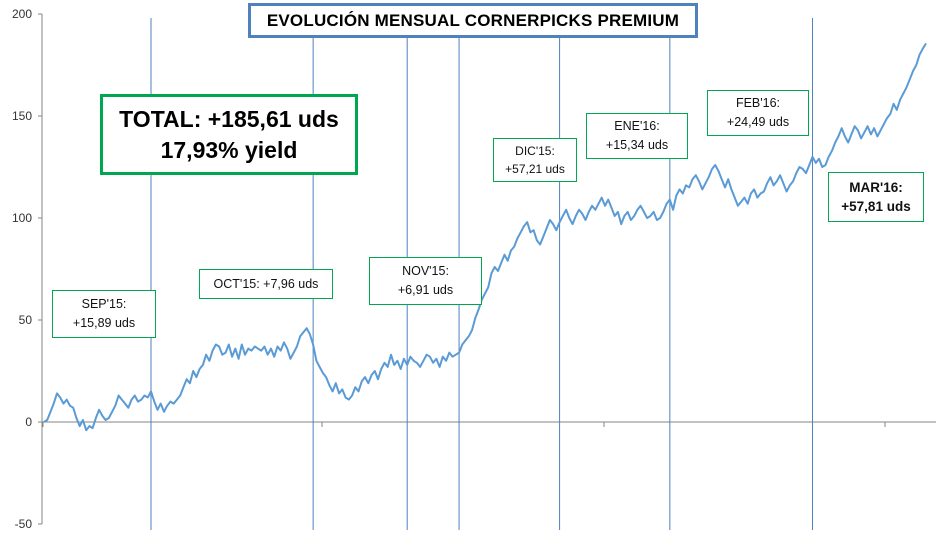 The height and width of the screenshot is (539, 942). Describe the element at coordinates (535, 169) in the screenshot. I see `month-value: +57,21 uds` at that location.